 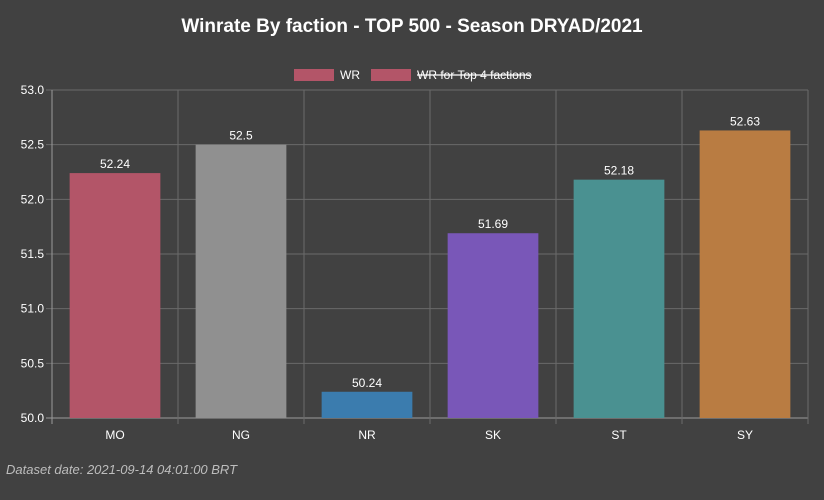 I want to click on x-tick-label-sk: SK, so click(x=493, y=435).